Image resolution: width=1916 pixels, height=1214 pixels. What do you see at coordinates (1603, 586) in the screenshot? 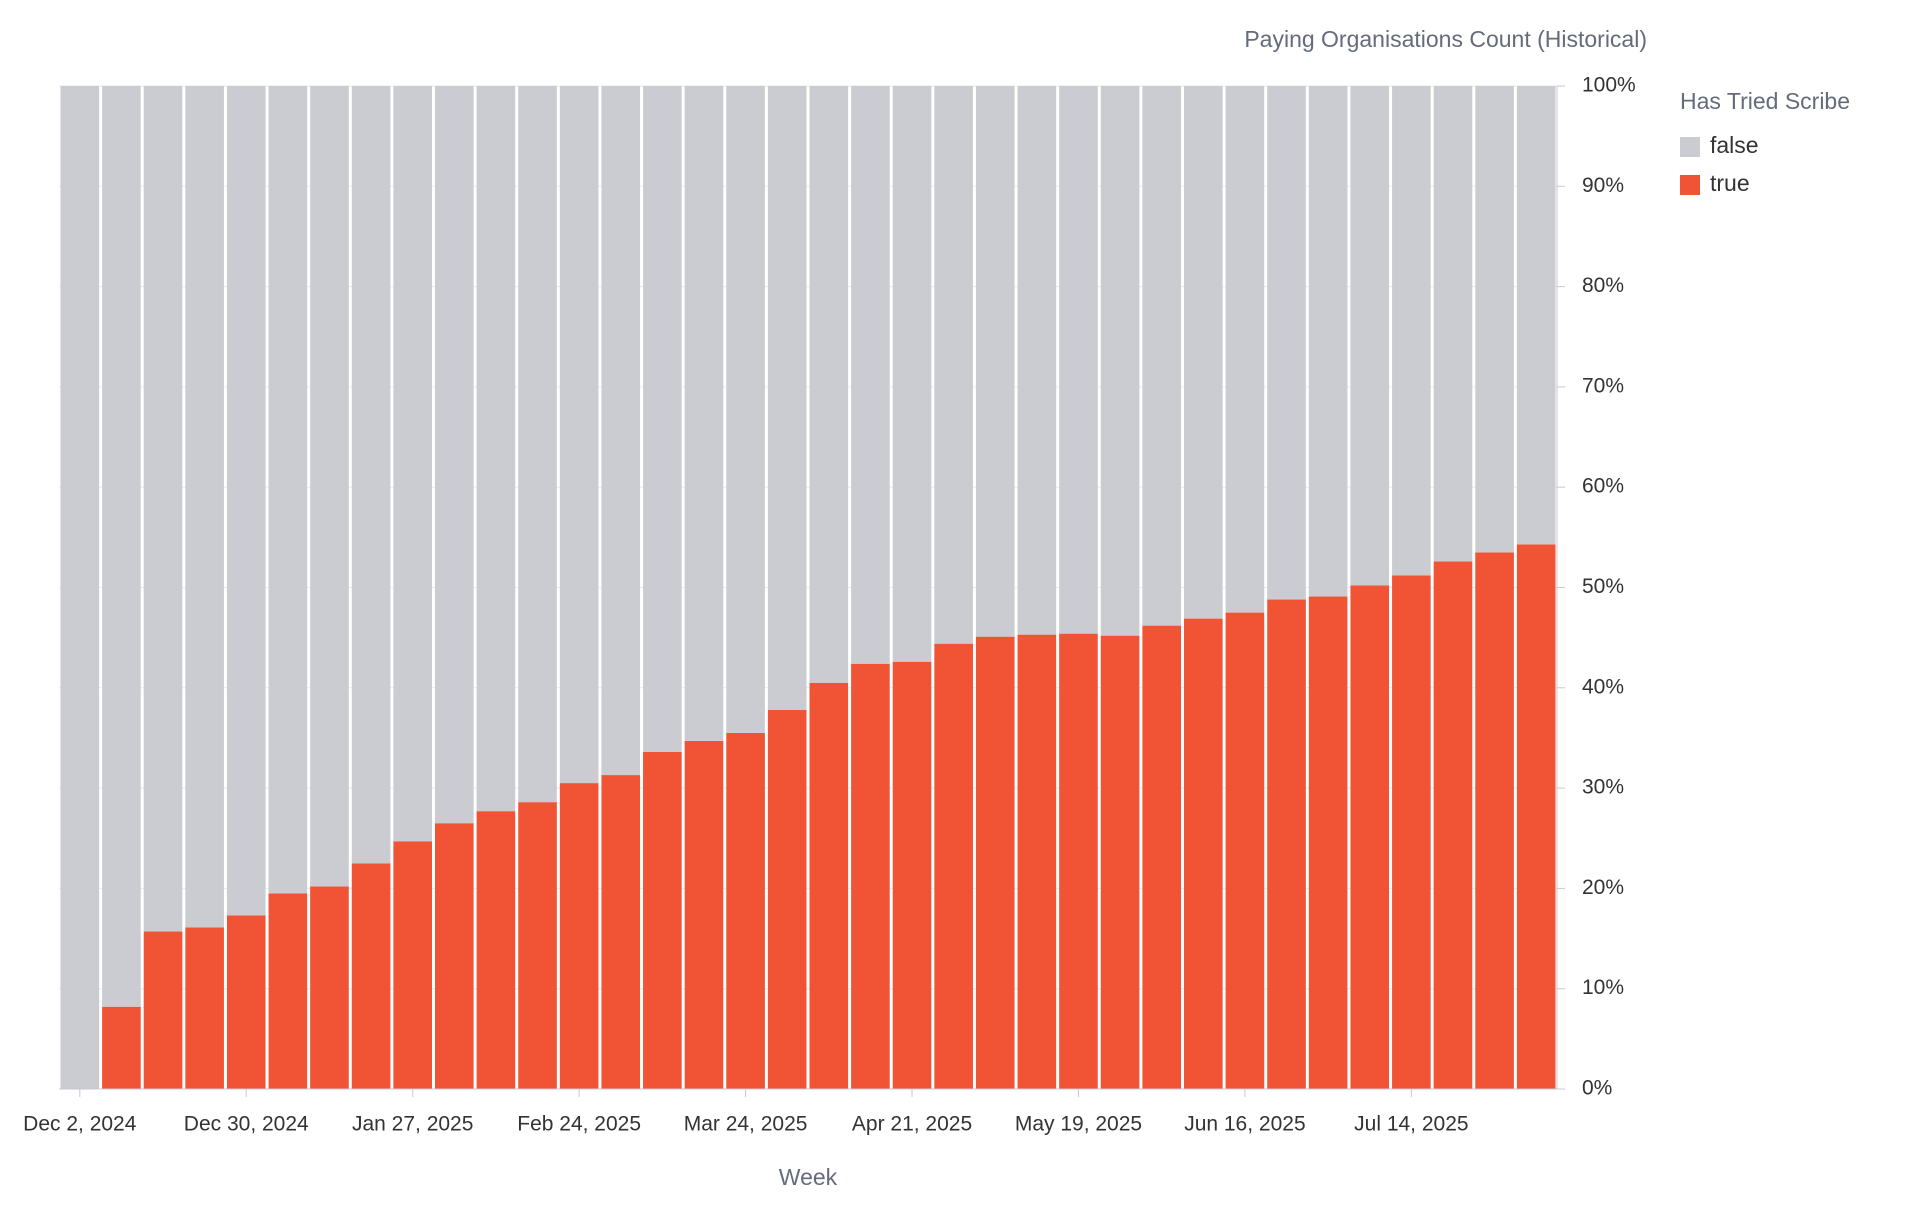
I see `y-tick-label: 50%` at bounding box center [1603, 586].